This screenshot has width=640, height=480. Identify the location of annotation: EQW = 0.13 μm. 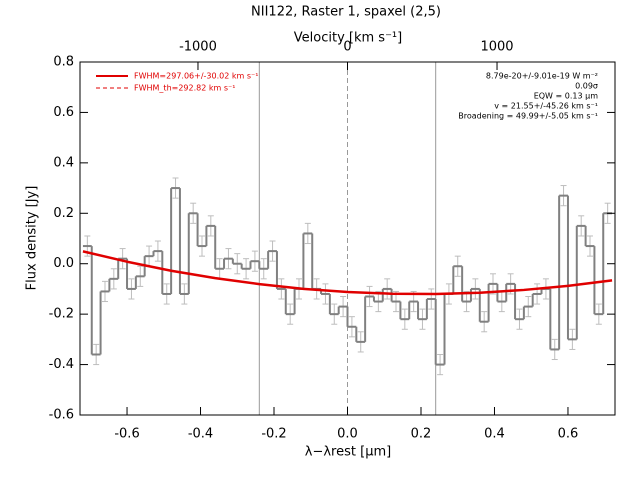
(566, 96).